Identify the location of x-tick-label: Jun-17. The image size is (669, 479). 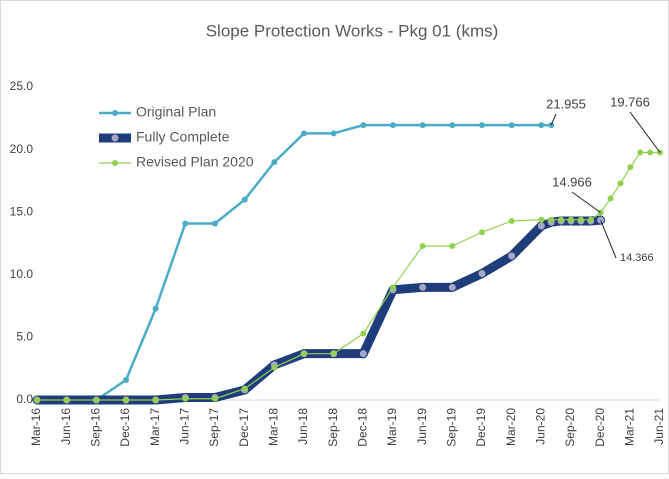
(185, 426).